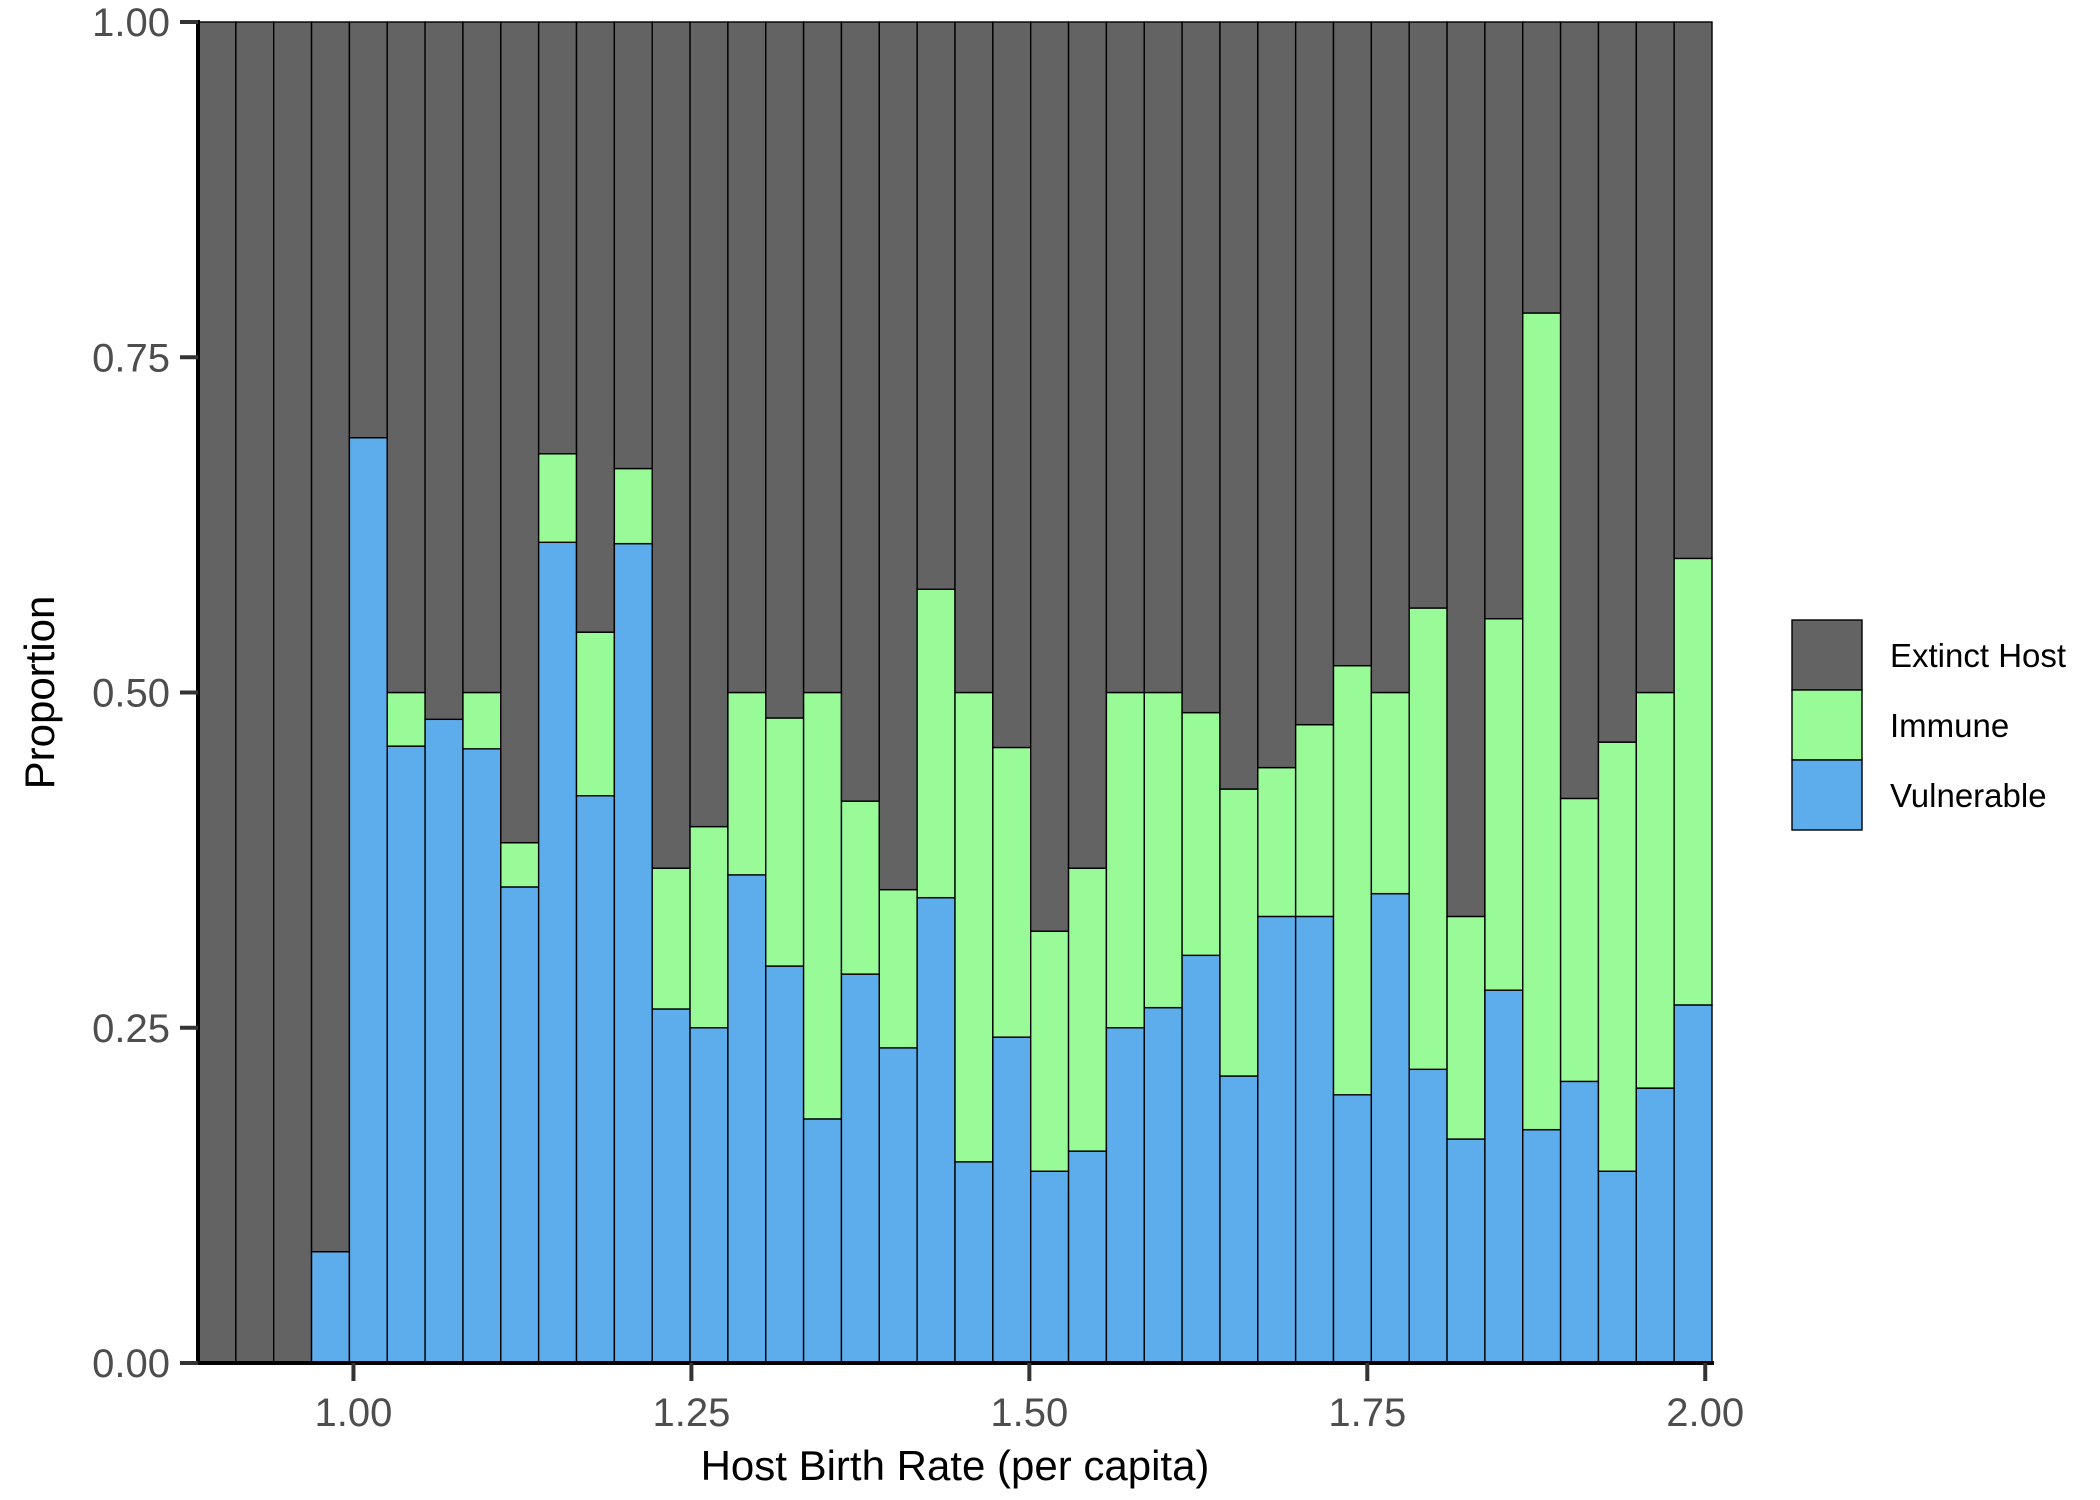  What do you see at coordinates (1949, 725) in the screenshot?
I see `legend-label-immune: Immune` at bounding box center [1949, 725].